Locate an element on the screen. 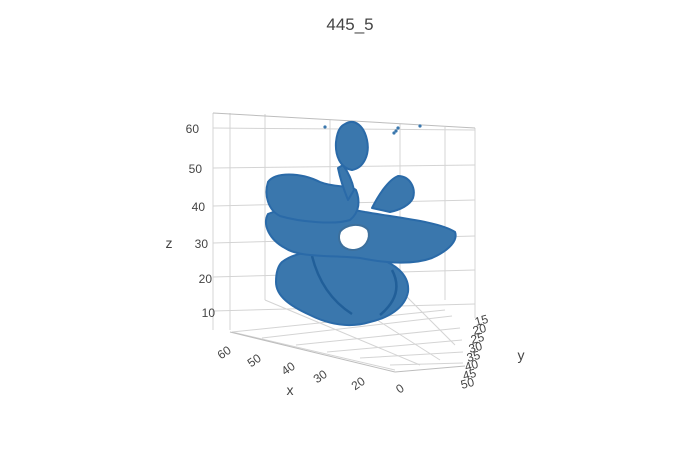 The height and width of the screenshot is (450, 700). x-tick-label: 30 is located at coordinates (320, 376).